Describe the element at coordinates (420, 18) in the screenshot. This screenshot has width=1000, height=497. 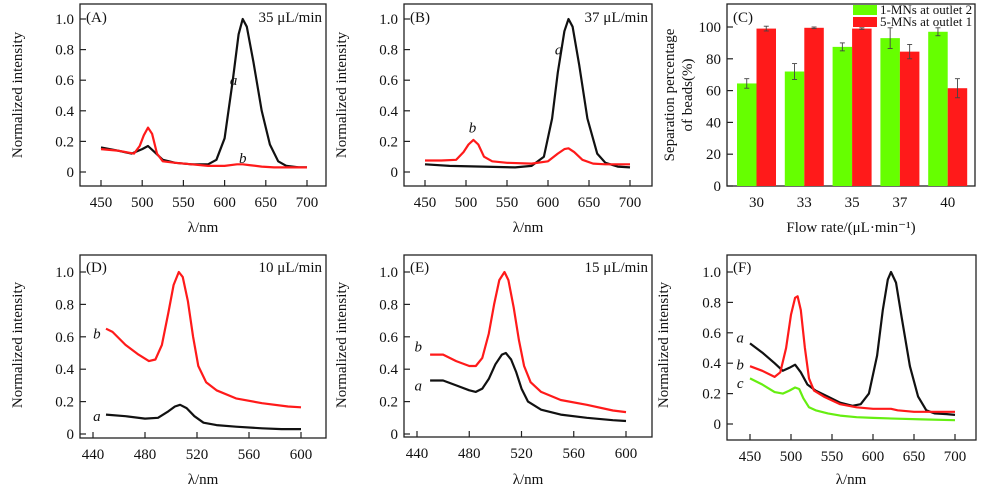
I see `panel-label: (B)` at that location.